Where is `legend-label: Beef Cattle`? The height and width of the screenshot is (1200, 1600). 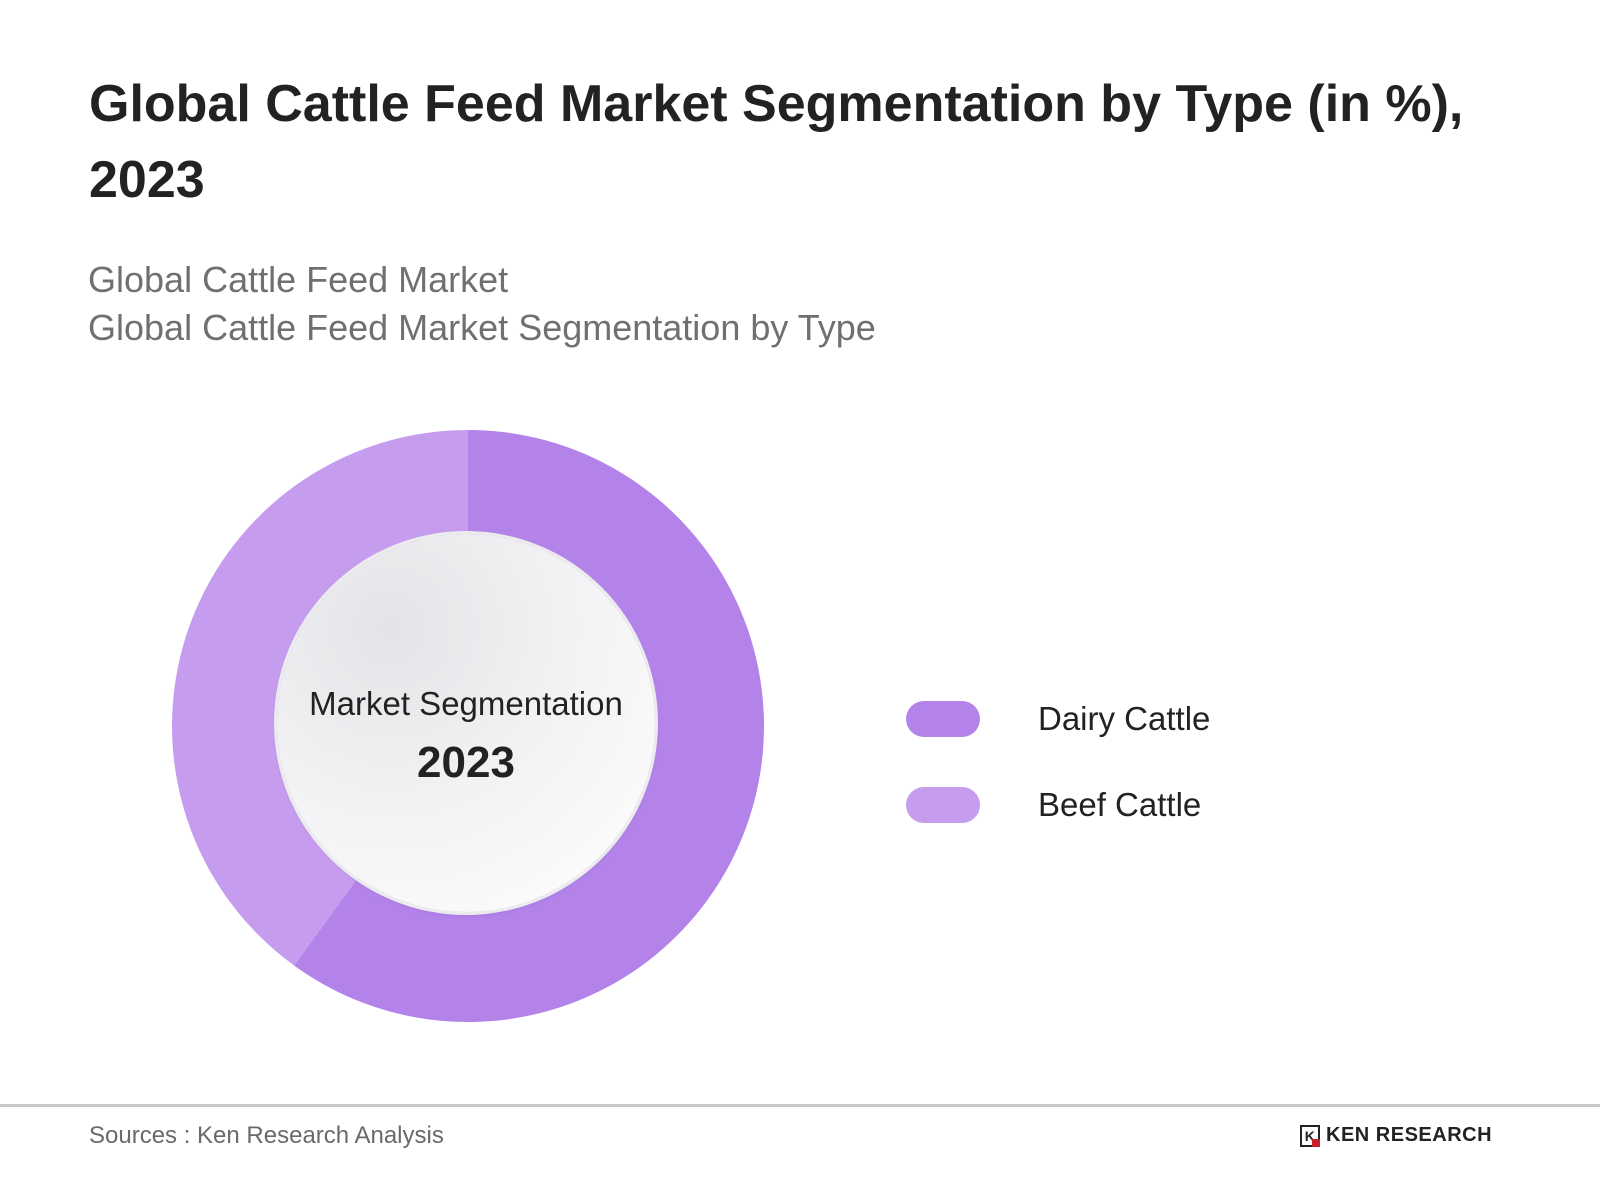
legend-label: Beef Cattle is located at coordinates (1120, 804).